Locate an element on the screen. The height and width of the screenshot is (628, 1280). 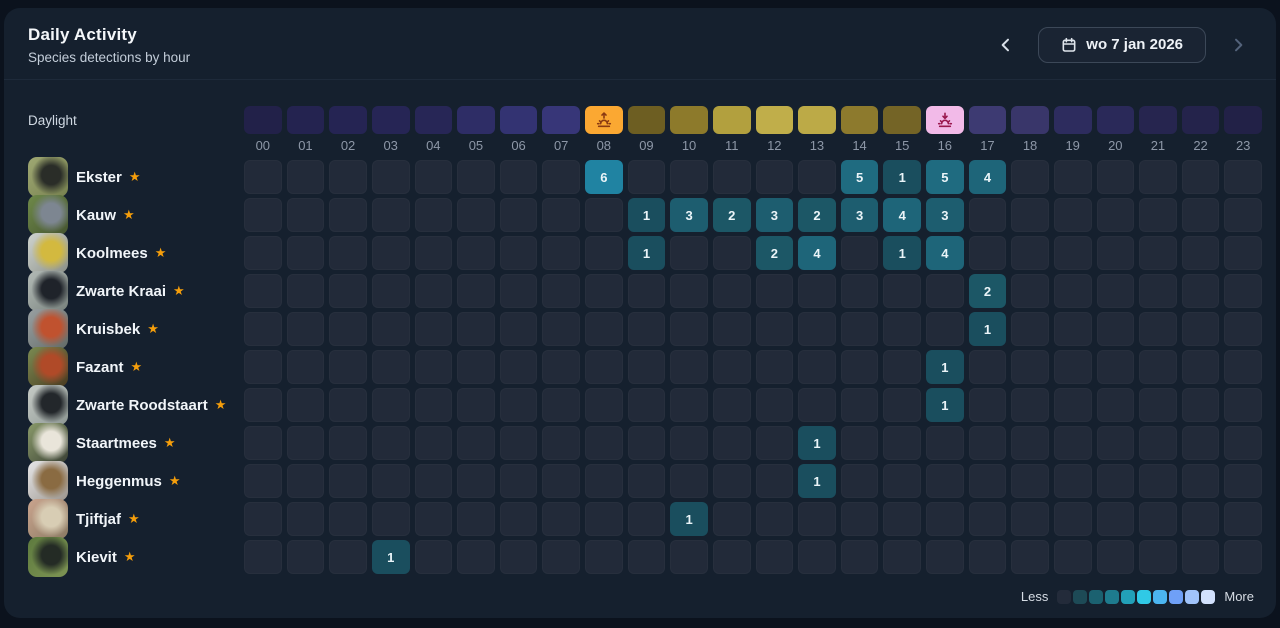
species-name: Kauw is located at coordinates (96, 215).